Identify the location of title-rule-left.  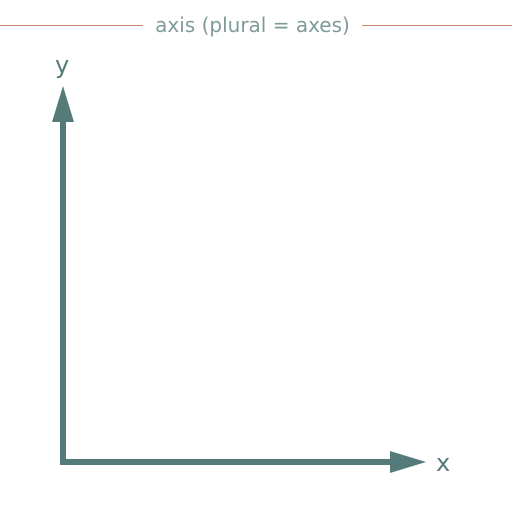
(71, 25).